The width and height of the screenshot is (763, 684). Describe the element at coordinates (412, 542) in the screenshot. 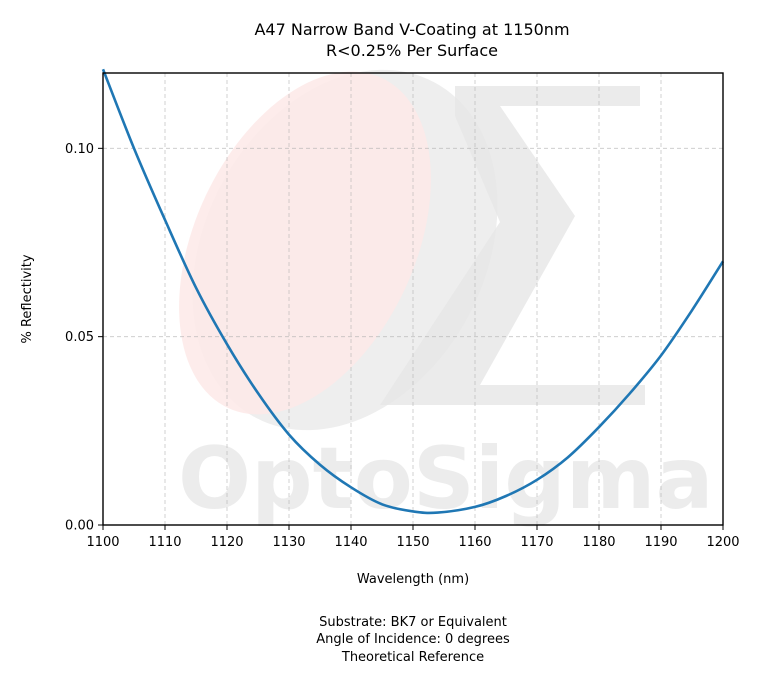

I see `x-tick-label: 1150` at that location.